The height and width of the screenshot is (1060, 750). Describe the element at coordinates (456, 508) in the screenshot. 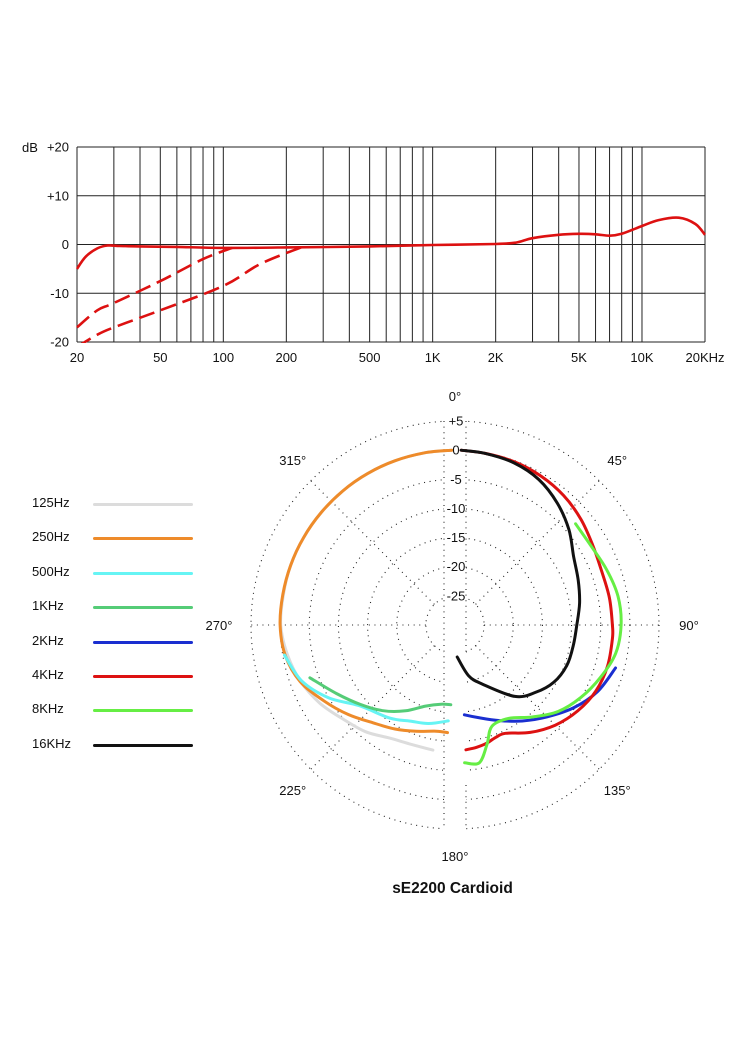

I see `r-tick-label: -10` at that location.